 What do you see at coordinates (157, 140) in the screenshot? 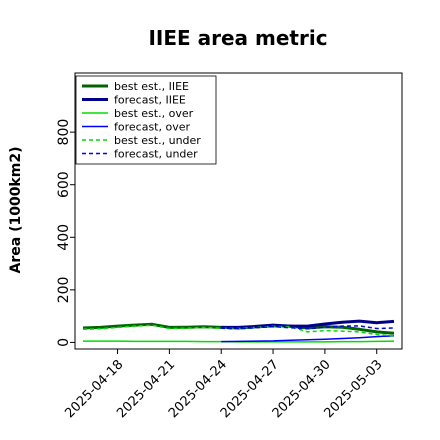
I see `legend-label: best est., under` at bounding box center [157, 140].